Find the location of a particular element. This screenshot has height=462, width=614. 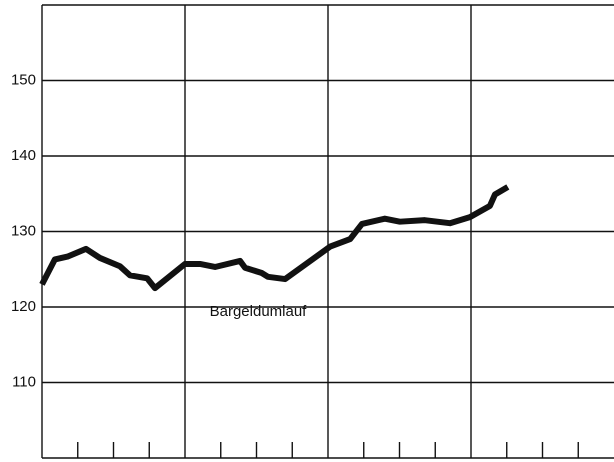

series-label: Bargeldumlauf is located at coordinates (259, 311).